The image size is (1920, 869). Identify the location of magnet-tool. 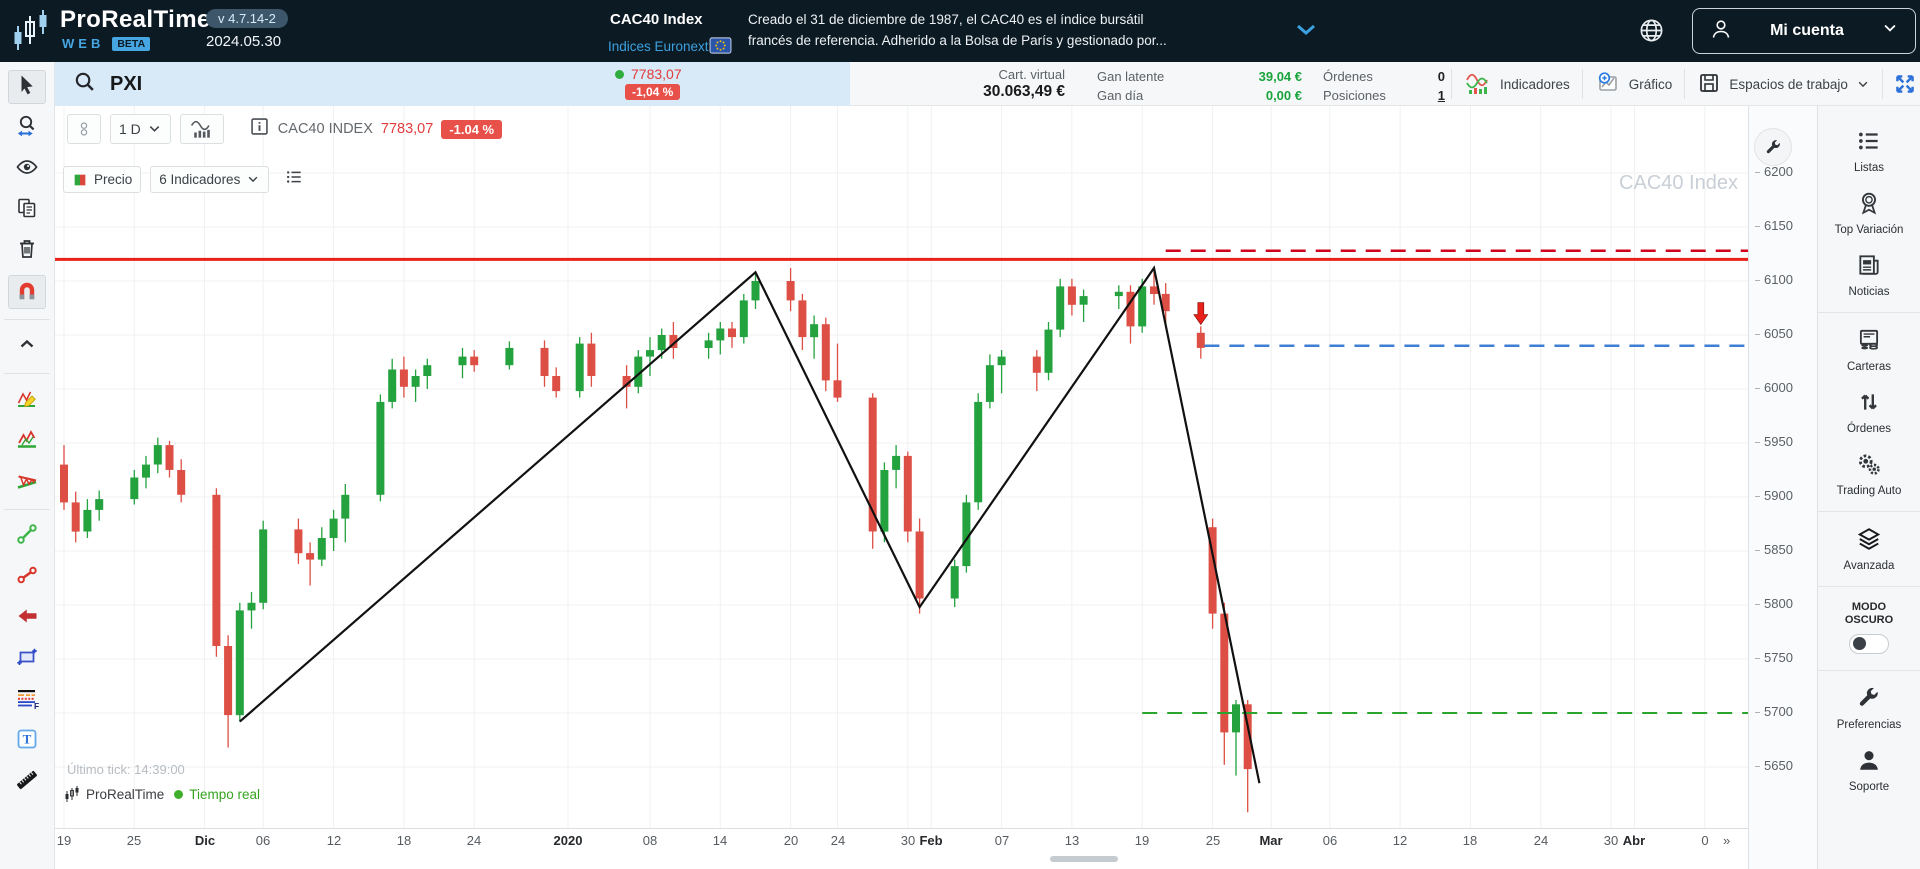
(27, 292).